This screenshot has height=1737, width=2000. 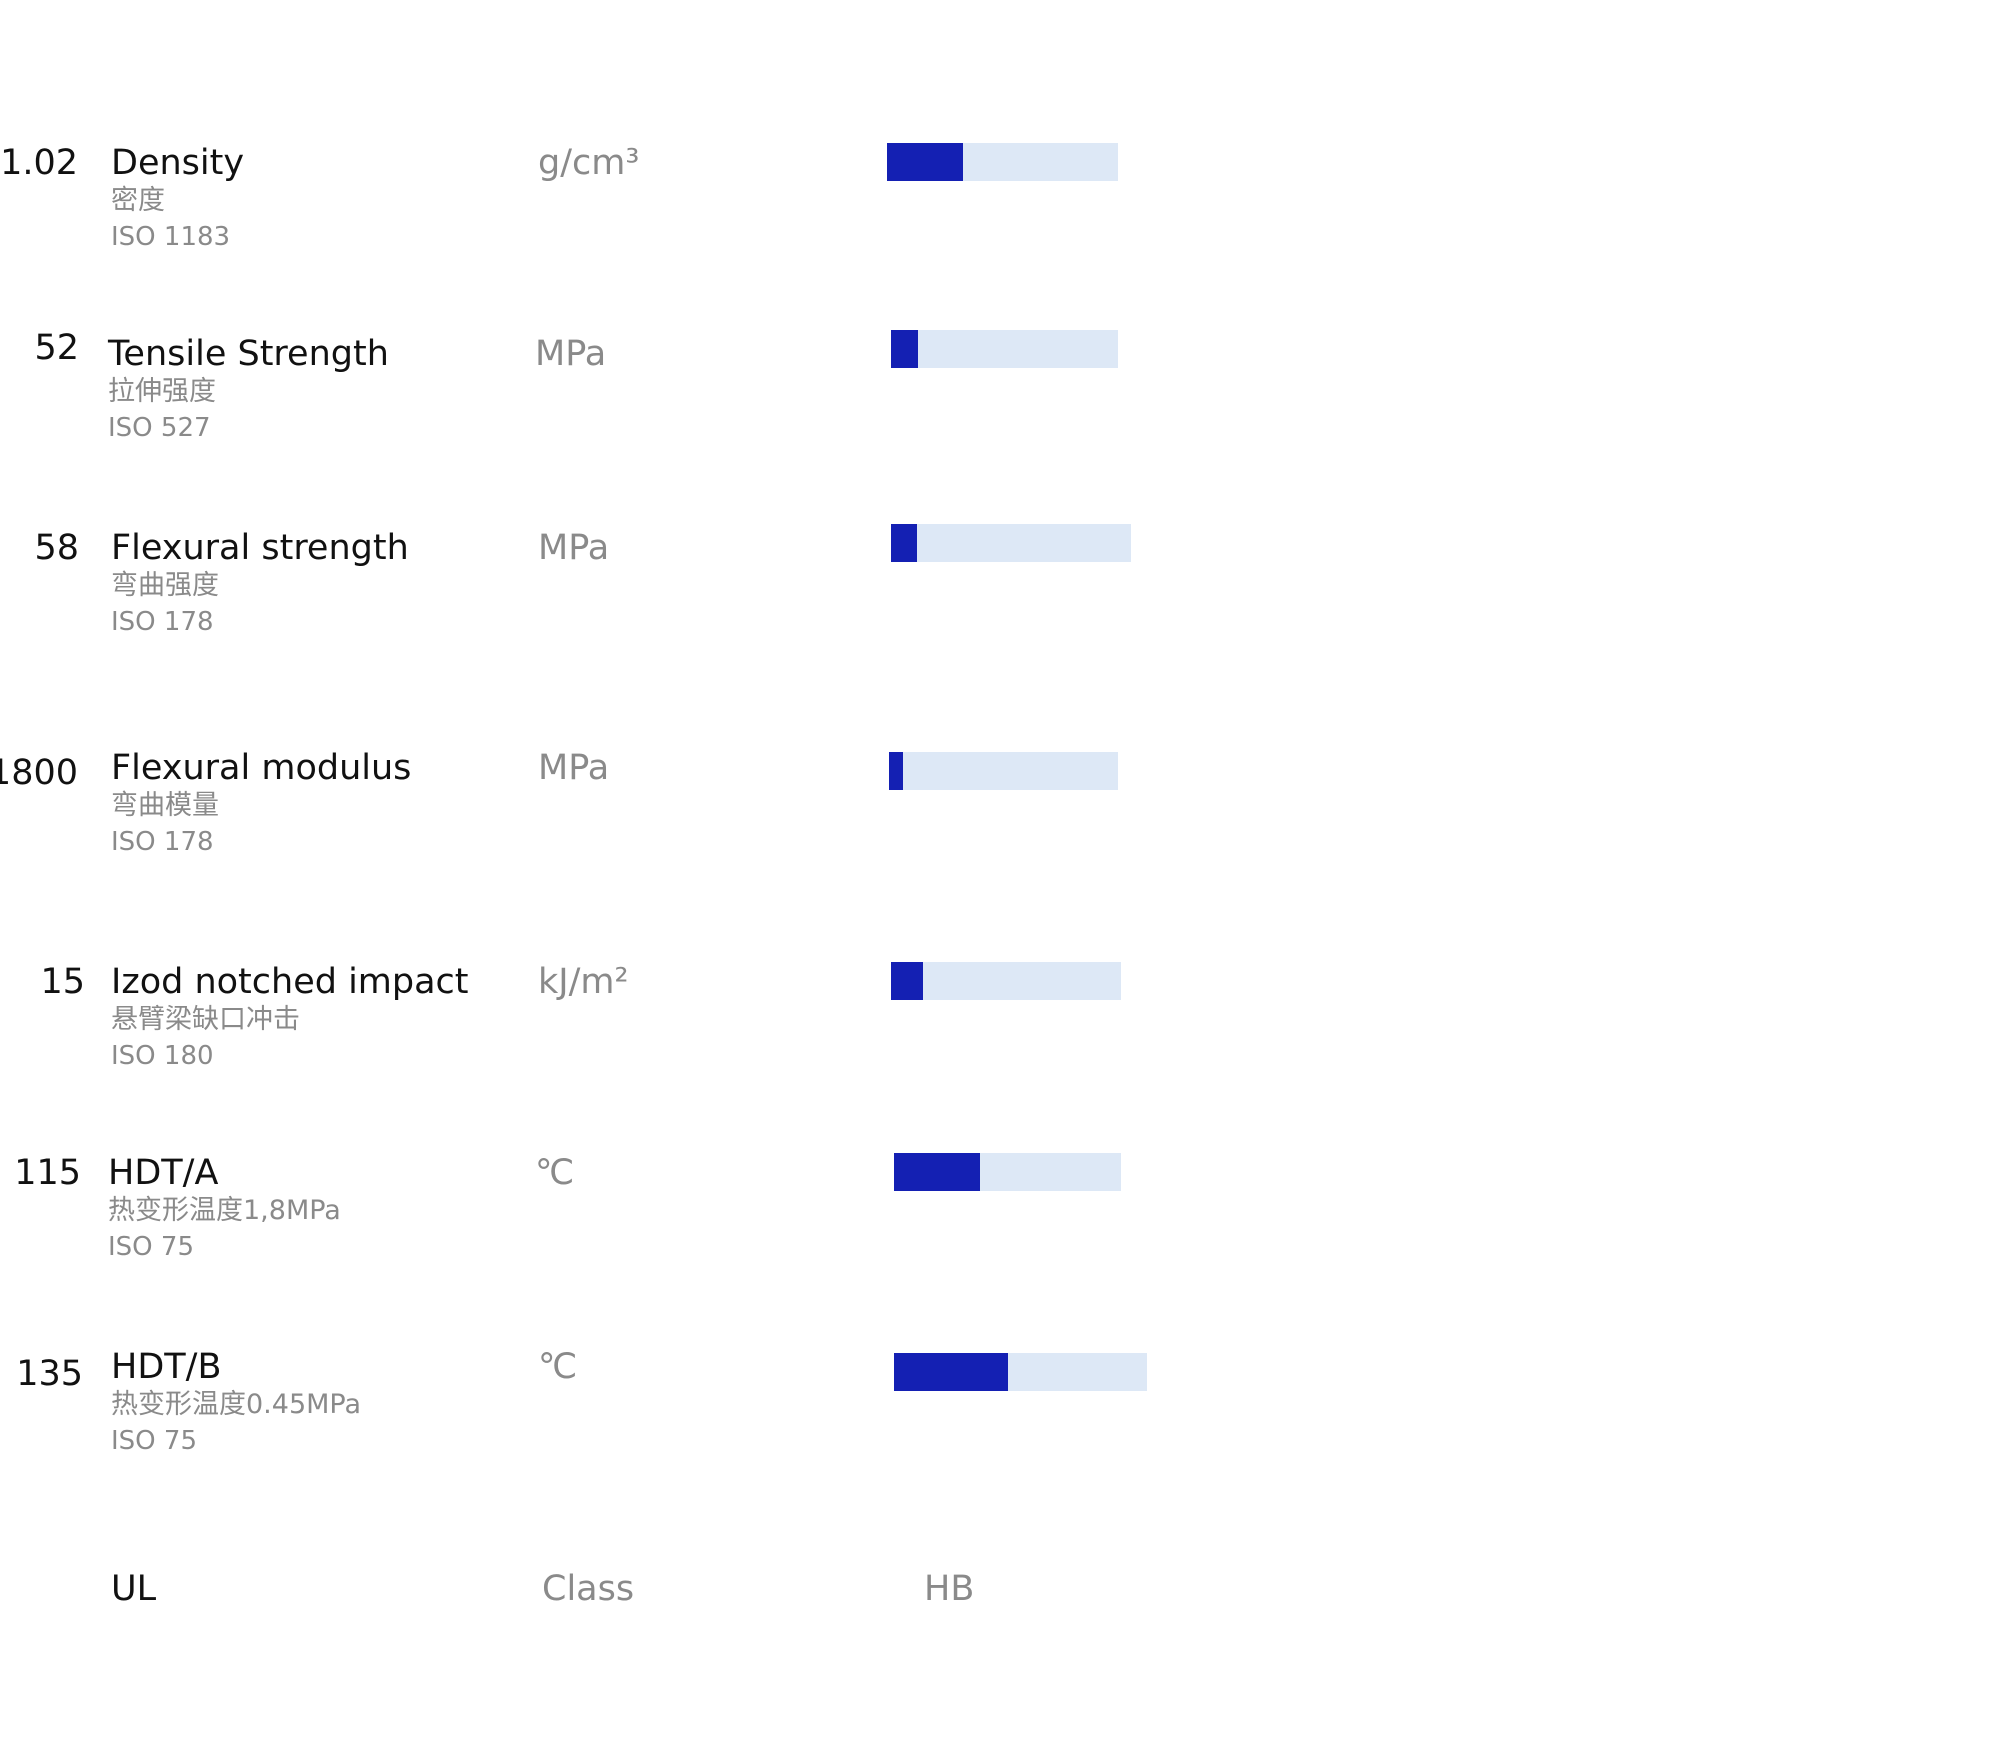 I want to click on property-name: HDT/A, so click(x=163, y=1173).